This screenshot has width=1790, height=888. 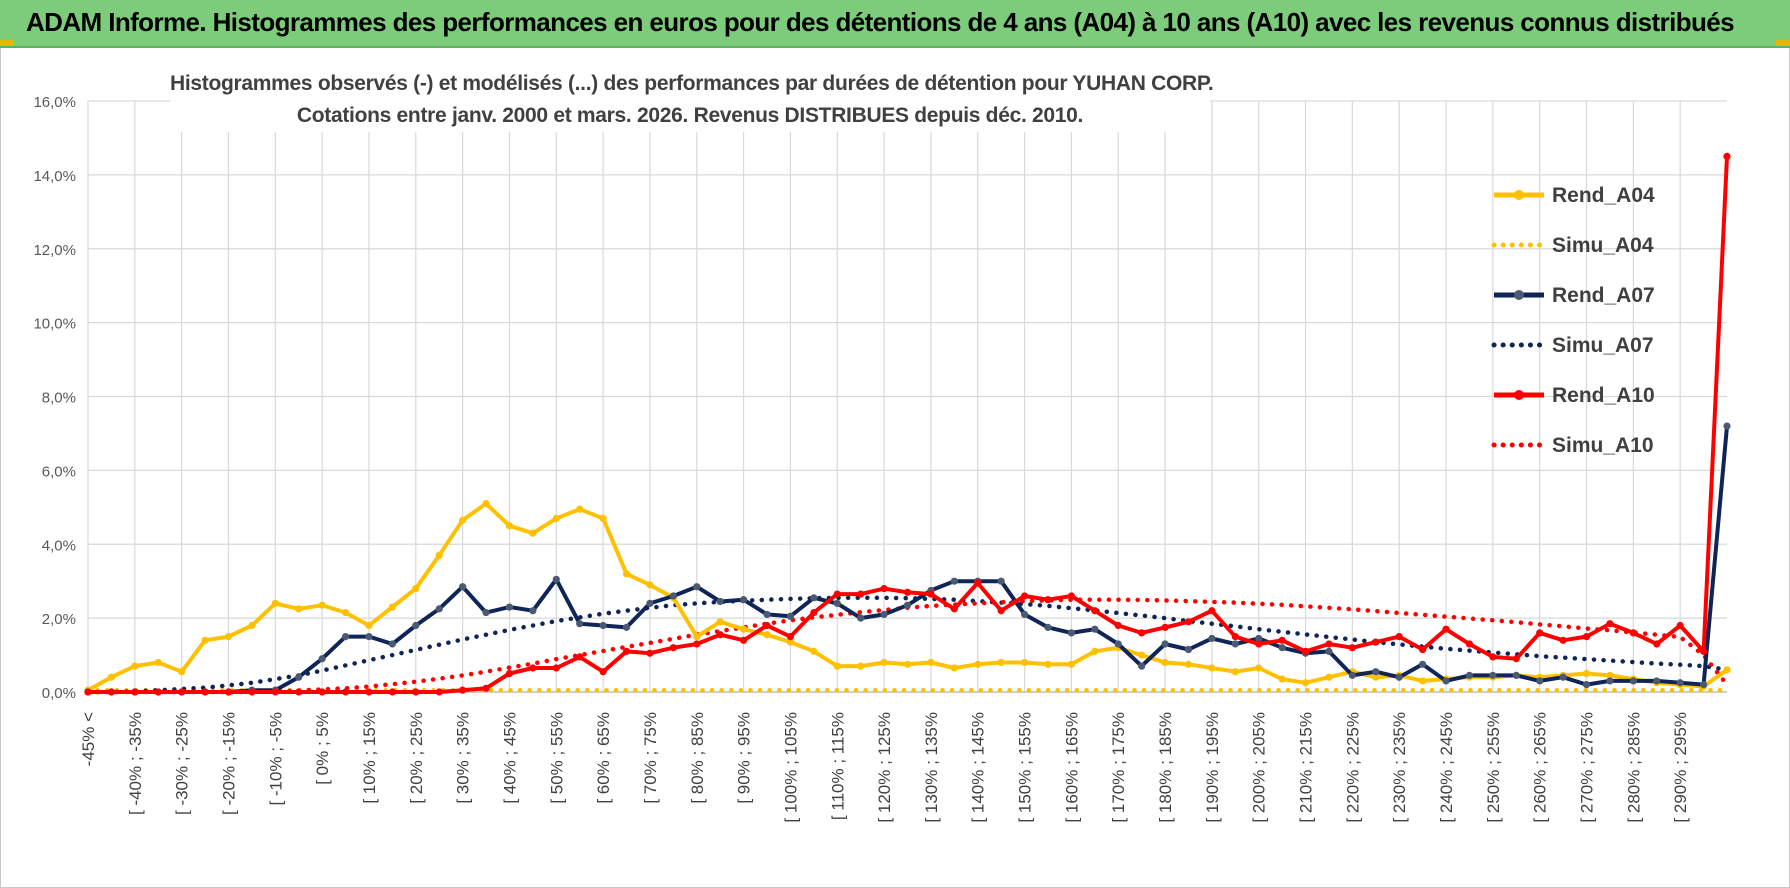 What do you see at coordinates (59, 545) in the screenshot?
I see `y-tick-label: 4,0%` at bounding box center [59, 545].